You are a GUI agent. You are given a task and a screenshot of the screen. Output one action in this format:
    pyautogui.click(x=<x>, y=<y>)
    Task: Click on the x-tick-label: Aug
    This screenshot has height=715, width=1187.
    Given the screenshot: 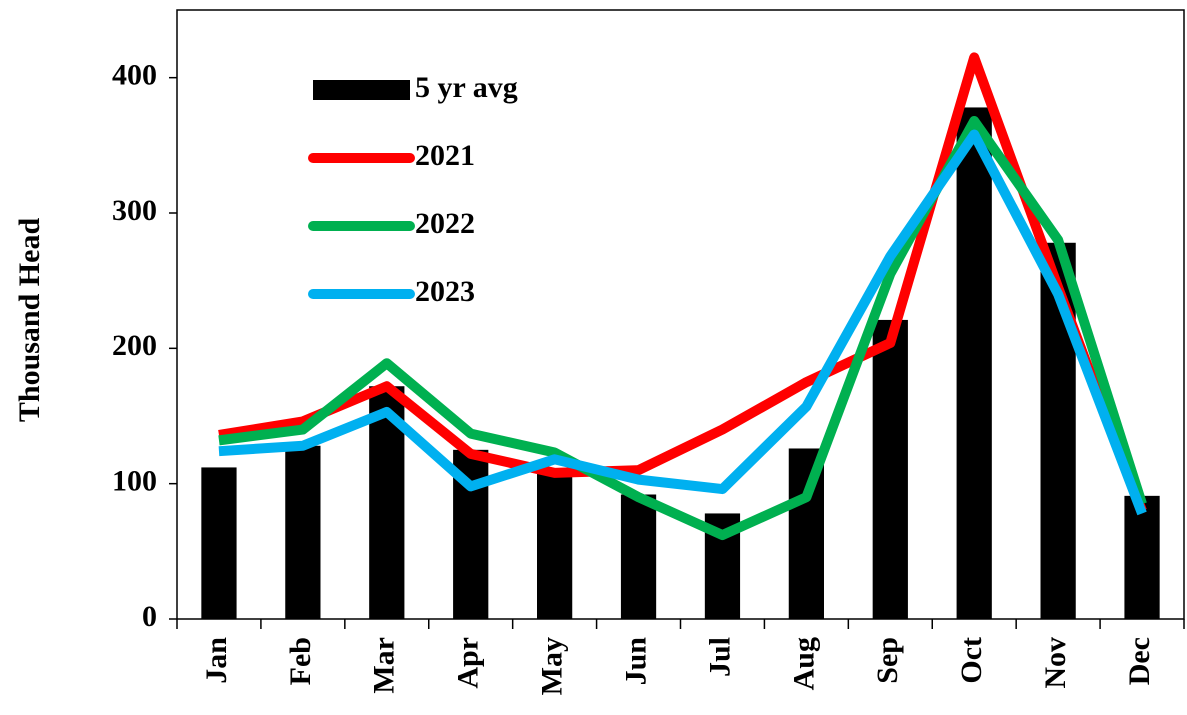 What is the action you would take?
    pyautogui.click(x=803, y=663)
    